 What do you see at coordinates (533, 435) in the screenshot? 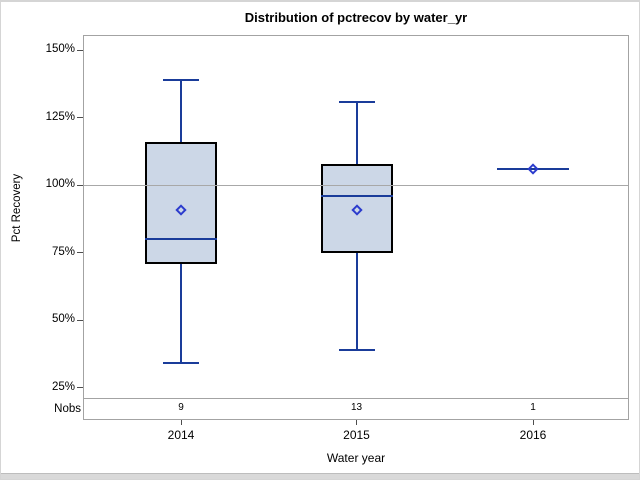
I see `x-tick-label: 2016` at bounding box center [533, 435].